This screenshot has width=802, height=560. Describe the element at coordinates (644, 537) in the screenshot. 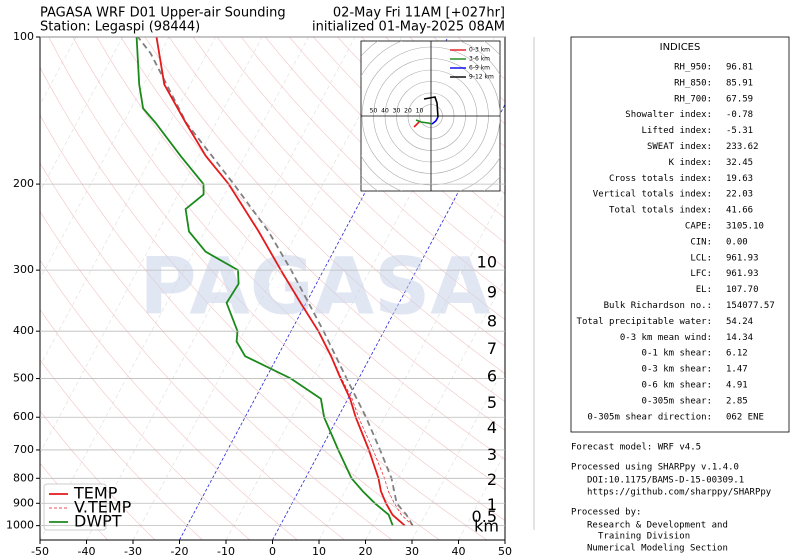

I see `footer-text: Training Division` at that location.